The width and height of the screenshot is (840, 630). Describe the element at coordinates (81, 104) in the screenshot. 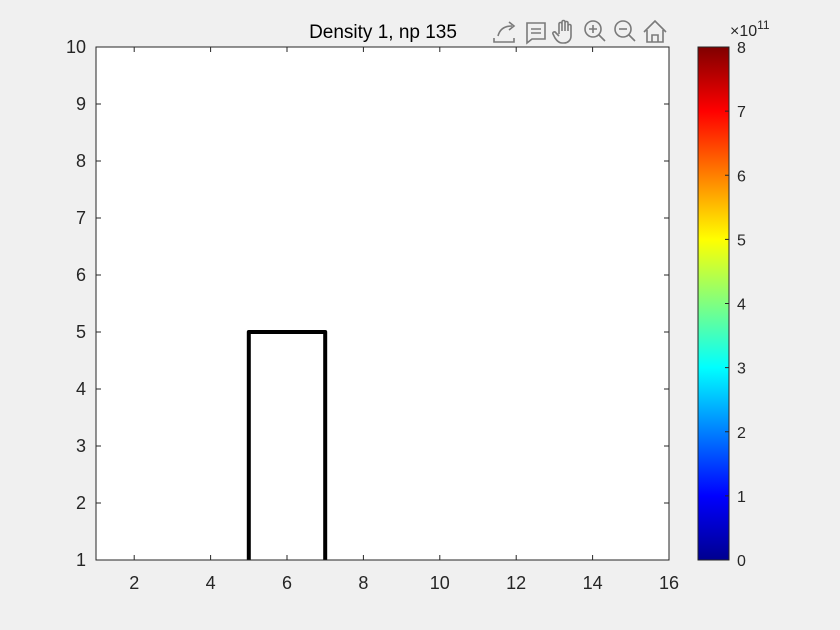

I see `y-tick-label: 9` at that location.